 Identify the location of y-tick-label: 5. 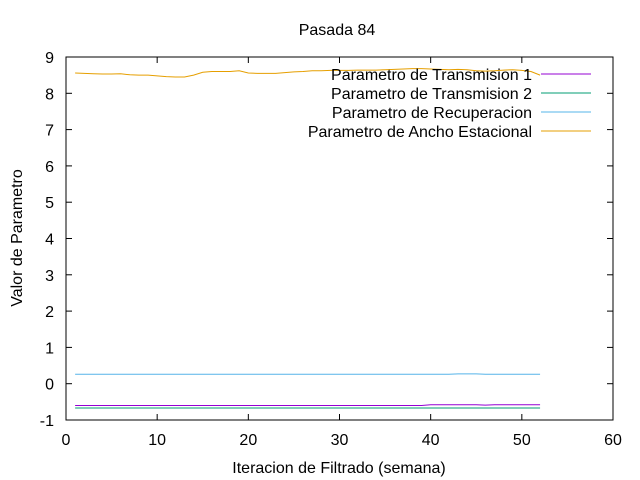
(49, 203).